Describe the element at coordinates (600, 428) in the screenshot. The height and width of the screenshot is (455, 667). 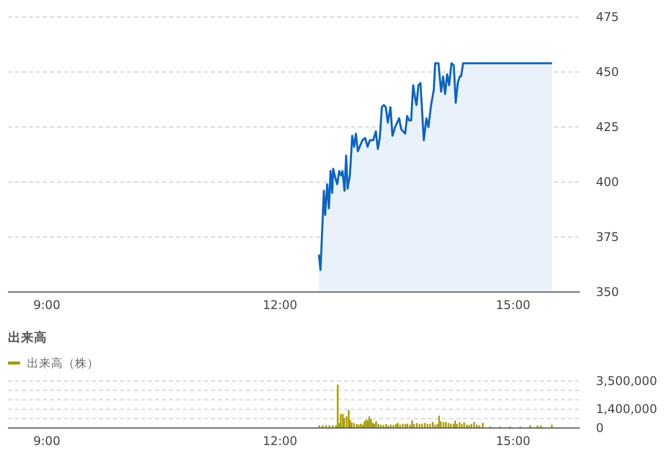
I see `ytick: 0` at that location.